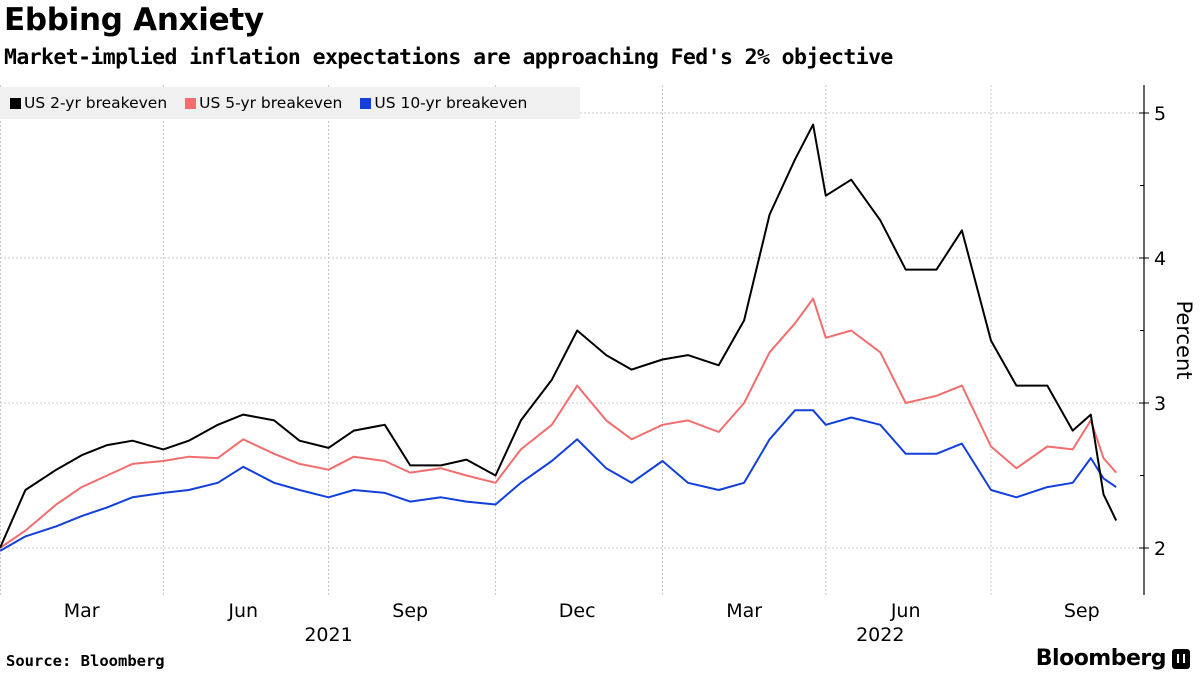 Image resolution: width=1200 pixels, height=675 pixels. Describe the element at coordinates (366, 103) in the screenshot. I see `legend-swatch-10yr` at that location.